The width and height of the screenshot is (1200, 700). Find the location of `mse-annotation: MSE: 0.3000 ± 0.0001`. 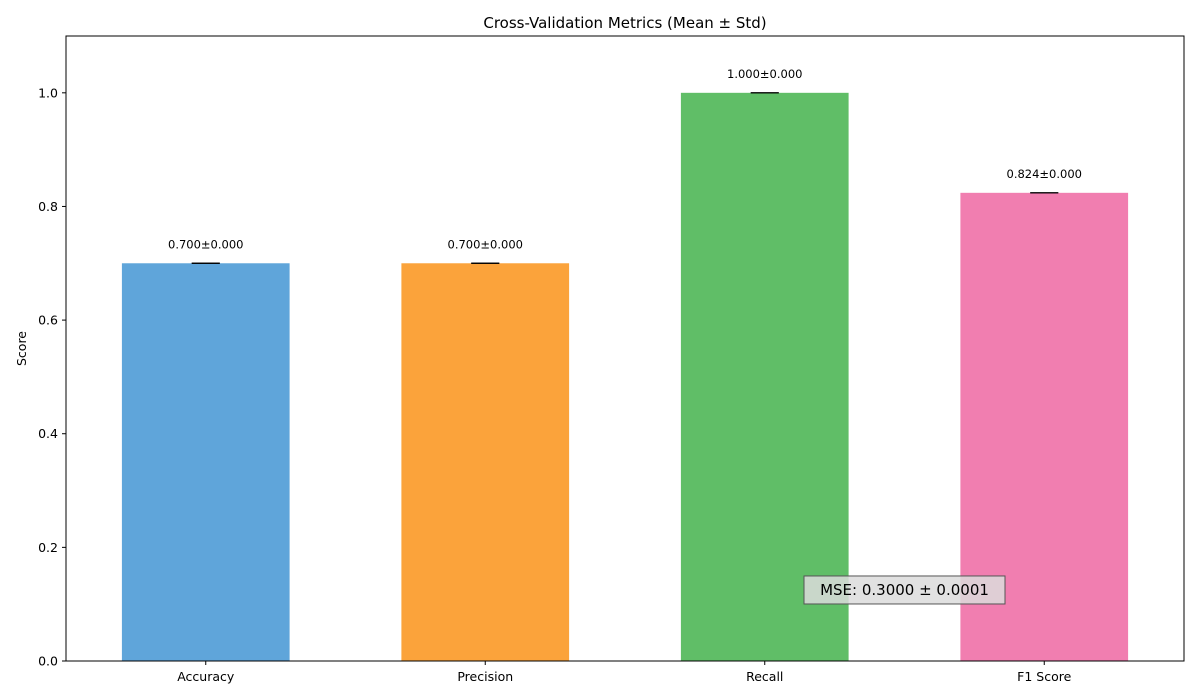

mse-annotation: MSE: 0.3000 ± 0.0001 is located at coordinates (904, 590).